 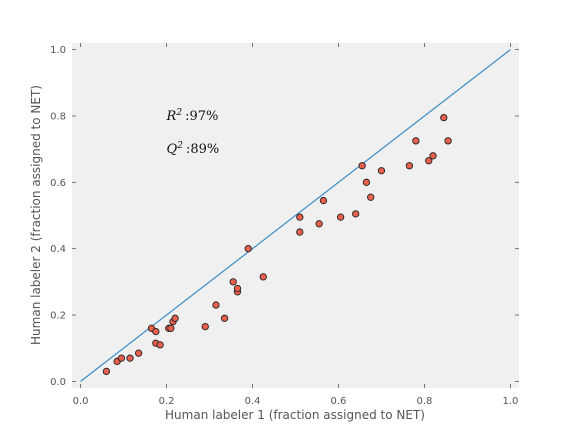 What do you see at coordinates (58, 249) in the screenshot?
I see `y-tick-label: 0.4` at bounding box center [58, 249].